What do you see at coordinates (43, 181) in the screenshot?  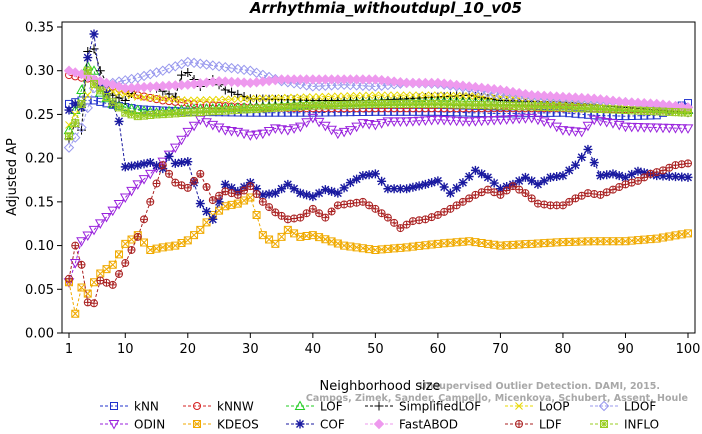 I see `y-axis: 0.00 0.05 0.10 0.15 0.20 0.25 0.30 0.35` at bounding box center [43, 181].